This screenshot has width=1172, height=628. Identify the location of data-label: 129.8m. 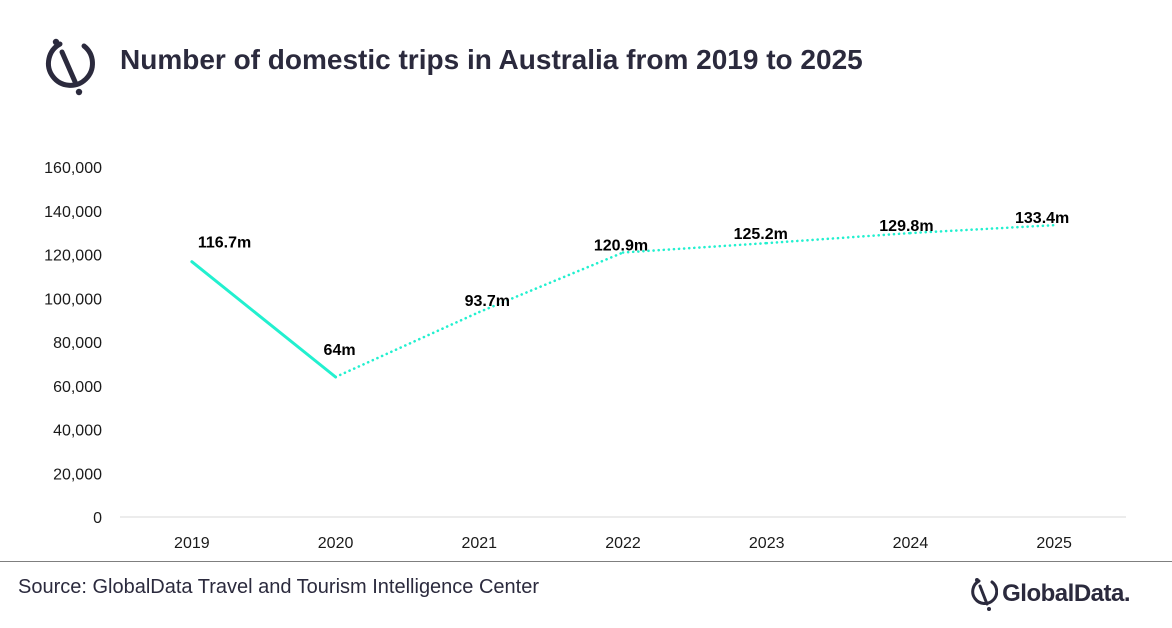
(906, 226).